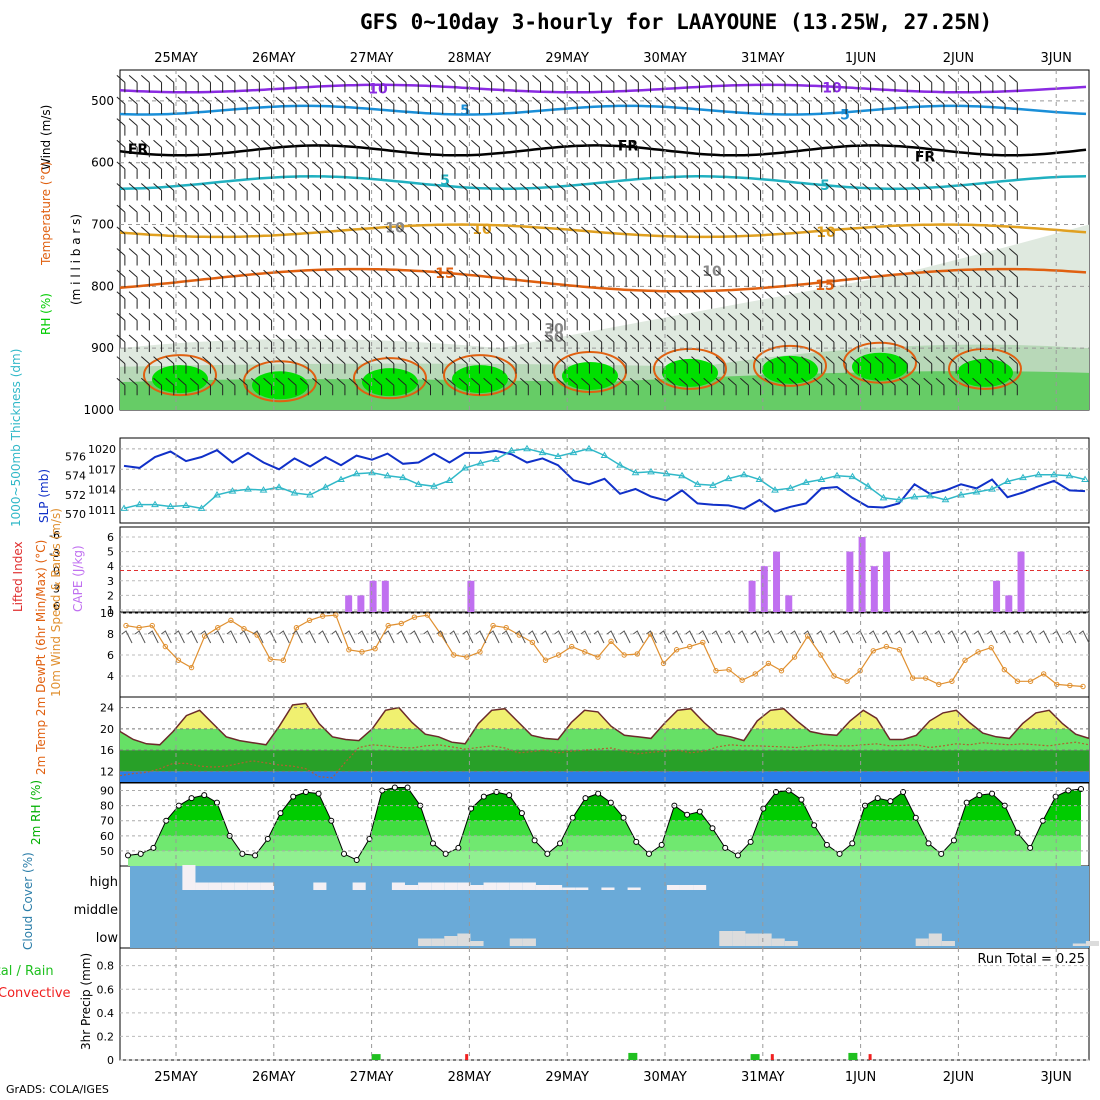  I want to click on temp-line, so click(604, 724).